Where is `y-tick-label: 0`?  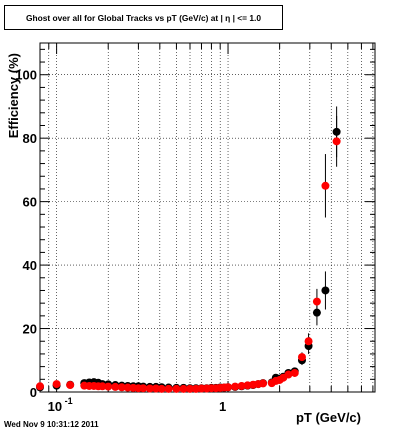 y-tick-label: 0 is located at coordinates (33, 392).